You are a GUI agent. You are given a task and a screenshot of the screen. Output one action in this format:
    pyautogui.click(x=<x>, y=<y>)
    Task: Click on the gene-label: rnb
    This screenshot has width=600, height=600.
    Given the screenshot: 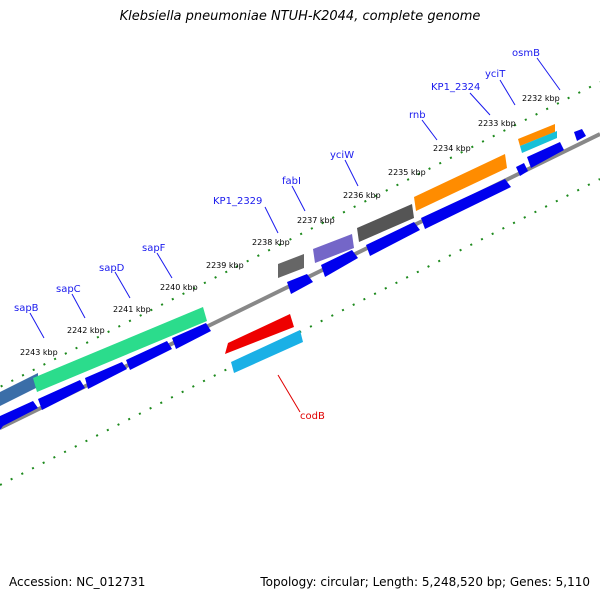 What is the action you would take?
    pyautogui.click(x=417, y=115)
    